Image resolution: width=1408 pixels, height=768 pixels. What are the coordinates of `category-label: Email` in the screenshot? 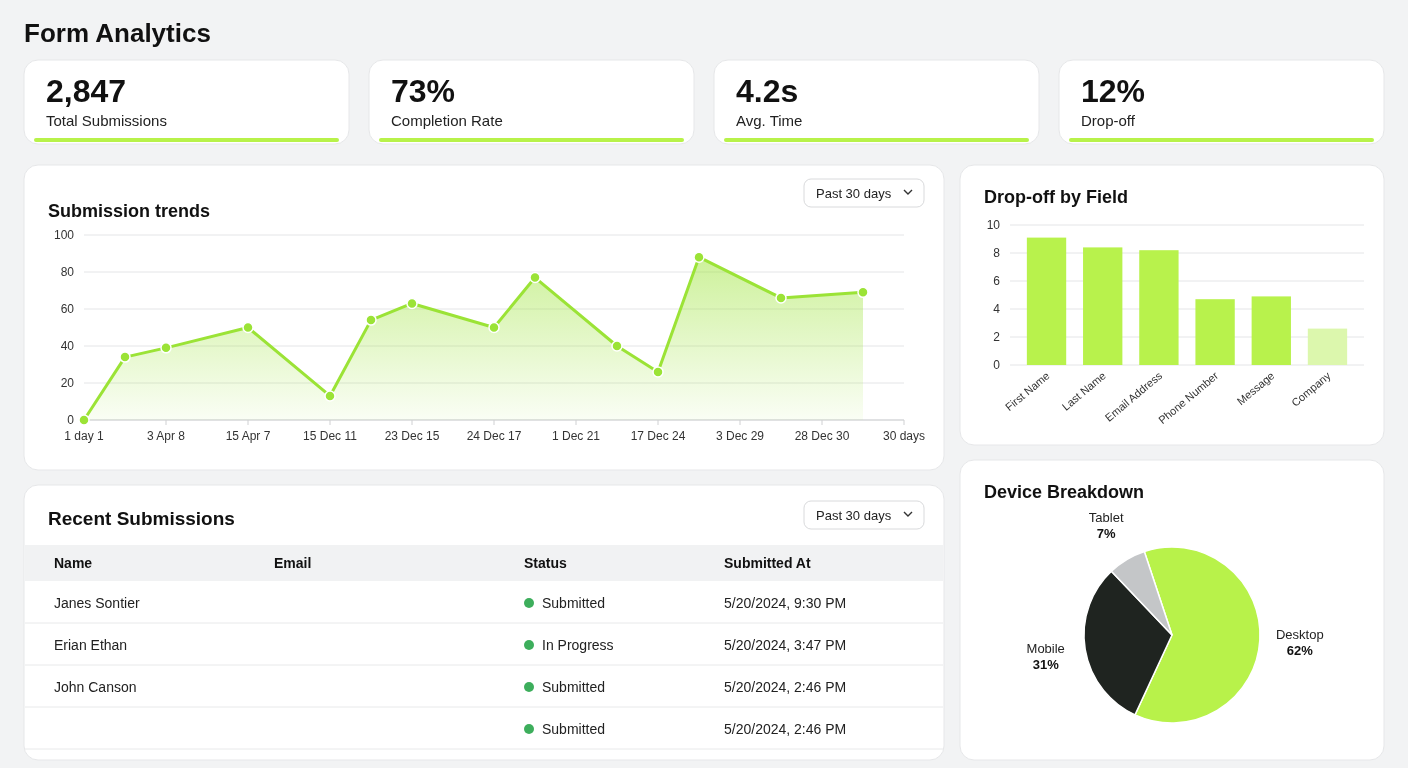 It's located at (293, 563).